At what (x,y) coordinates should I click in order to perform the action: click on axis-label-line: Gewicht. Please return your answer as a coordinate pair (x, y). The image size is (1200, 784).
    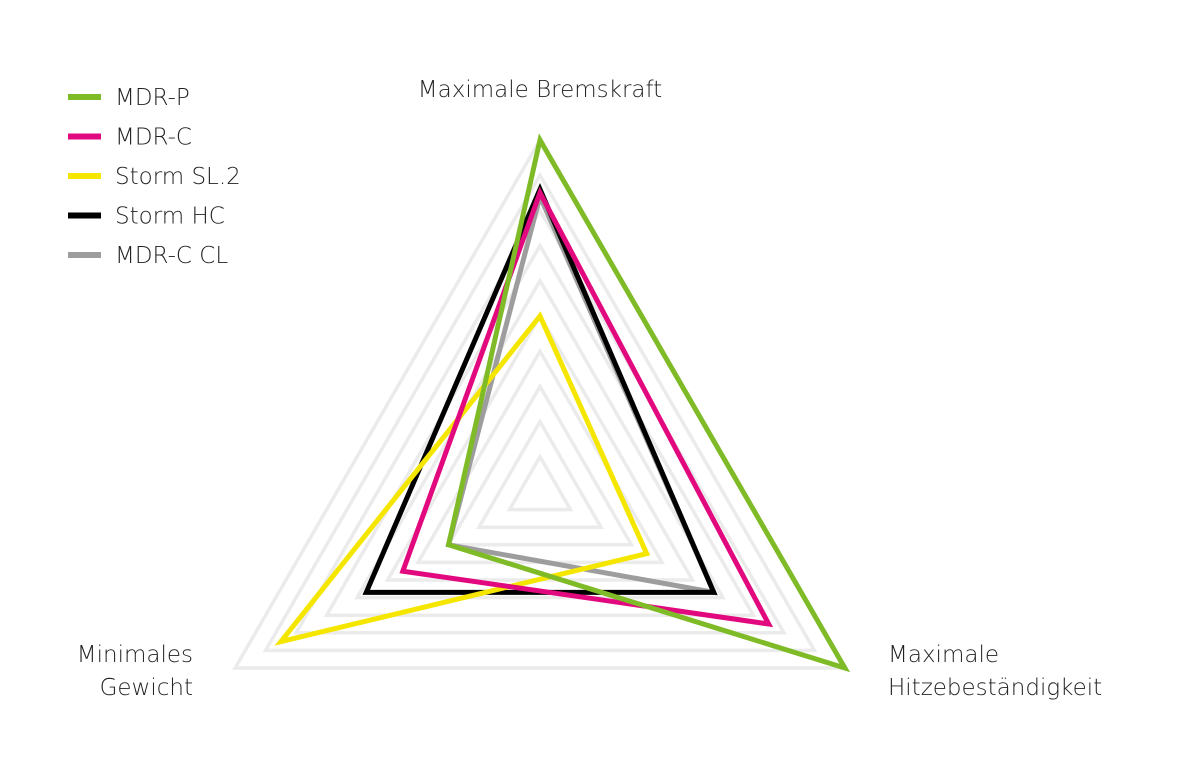
    Looking at the image, I should click on (146, 688).